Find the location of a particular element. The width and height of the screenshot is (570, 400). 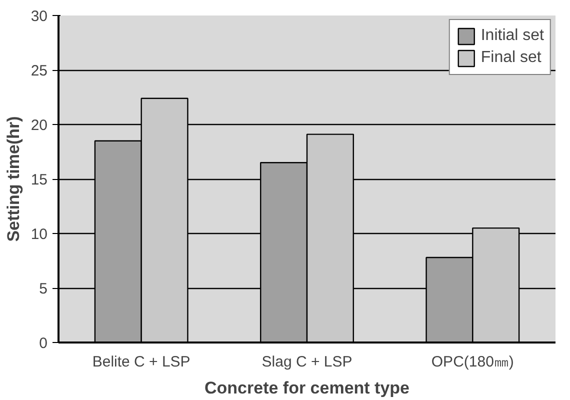

x-tick-label: Slag C + LSP is located at coordinates (307, 362).